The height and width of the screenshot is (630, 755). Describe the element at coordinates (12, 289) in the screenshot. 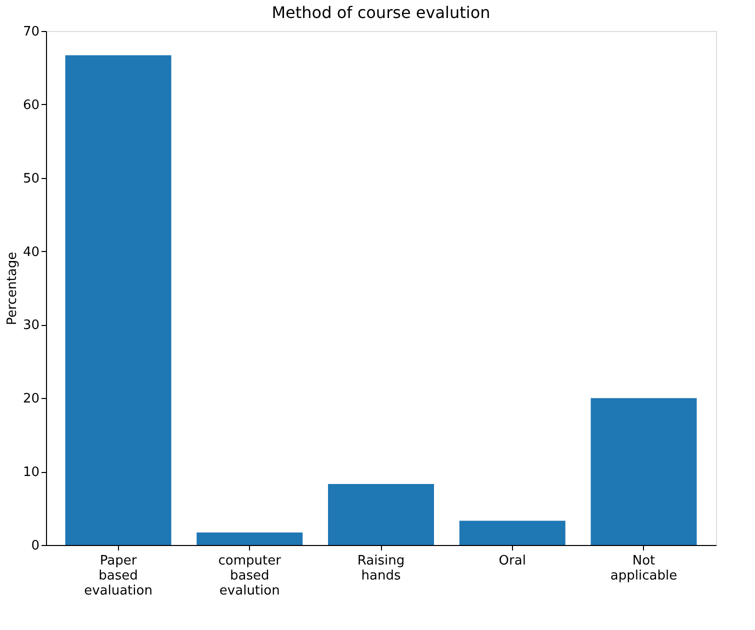

I see `y-axis-title: Percentage` at that location.